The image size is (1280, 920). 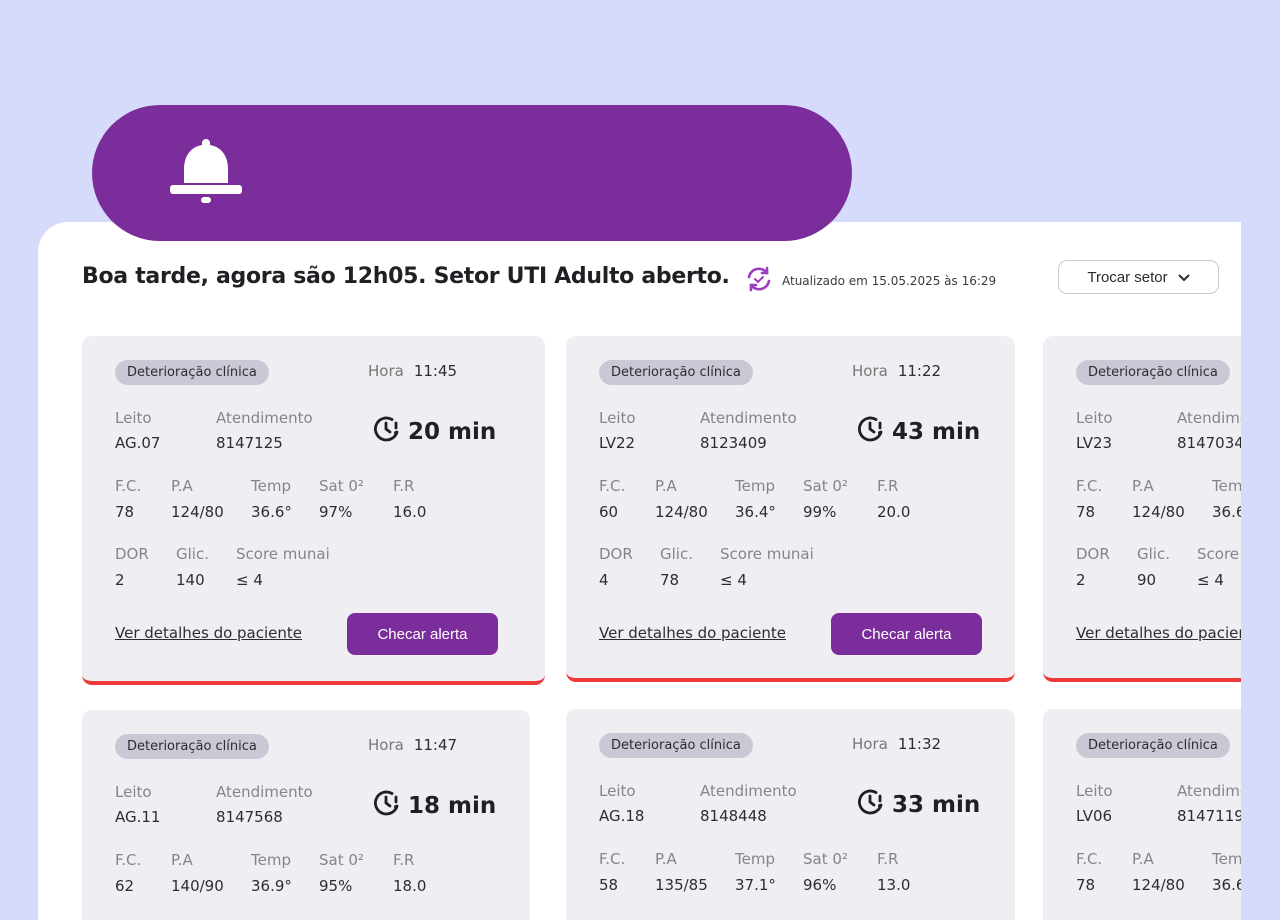 I want to click on atendimento-value: 8147119, so click(x=1209, y=816).